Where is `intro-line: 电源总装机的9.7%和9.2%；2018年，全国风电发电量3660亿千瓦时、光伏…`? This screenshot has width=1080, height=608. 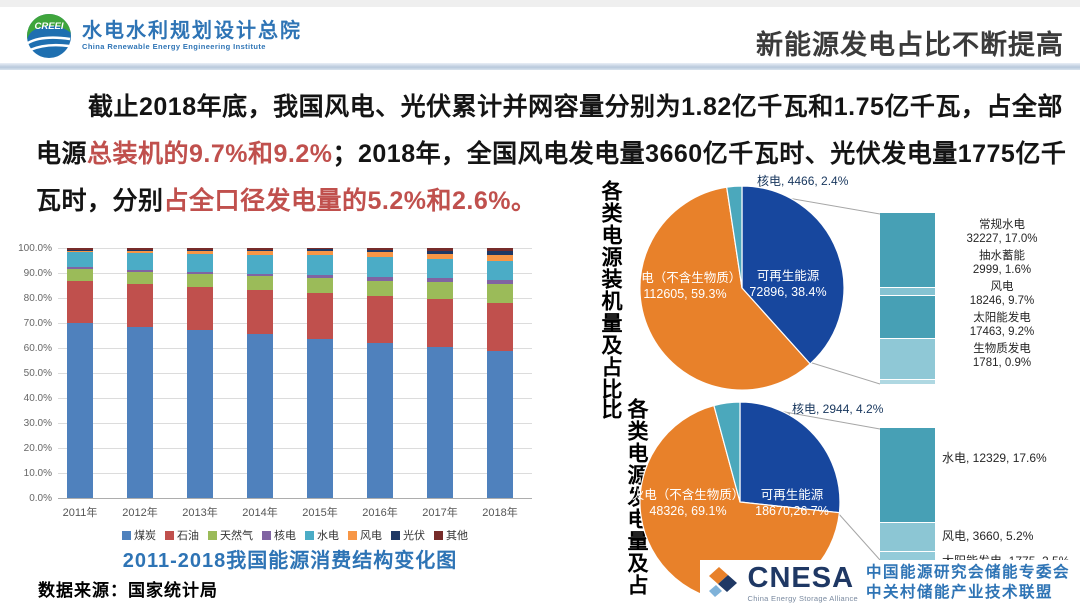 intro-line: 电源总装机的9.7%和9.2%；2018年，全国风电发电量3660亿千瓦时、光伏… is located at coordinates (551, 154).